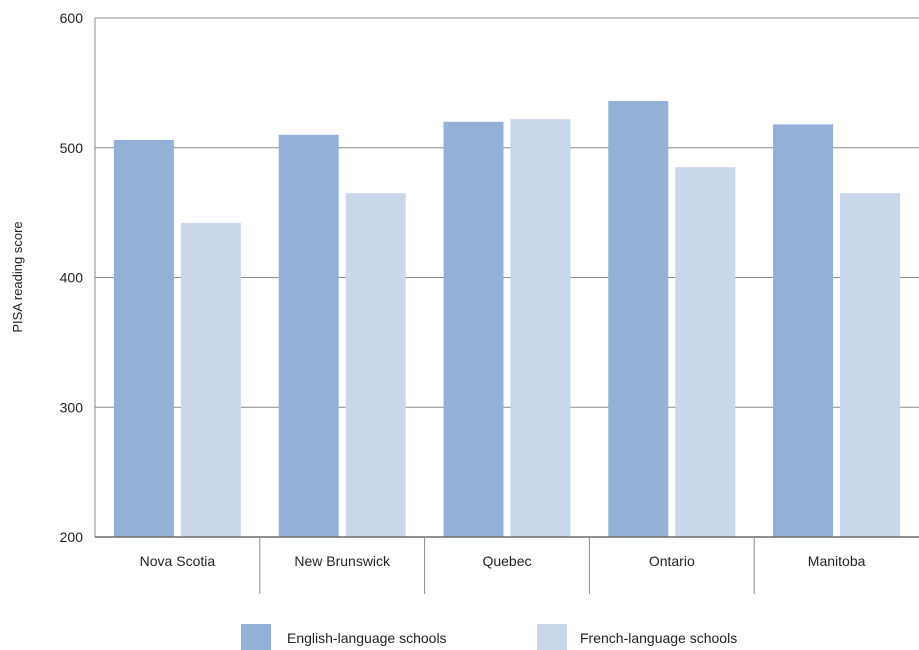 The image size is (919, 650). I want to click on y-tick-label: 600, so click(72, 18).